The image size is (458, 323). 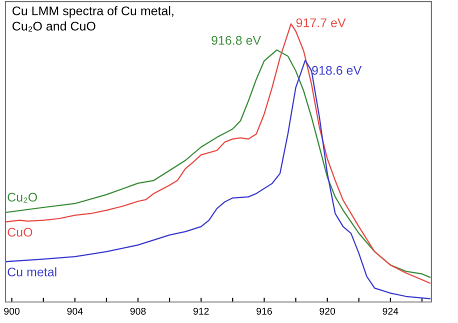 What do you see at coordinates (264, 311) in the screenshot?
I see `x-tick-label: 916` at bounding box center [264, 311].